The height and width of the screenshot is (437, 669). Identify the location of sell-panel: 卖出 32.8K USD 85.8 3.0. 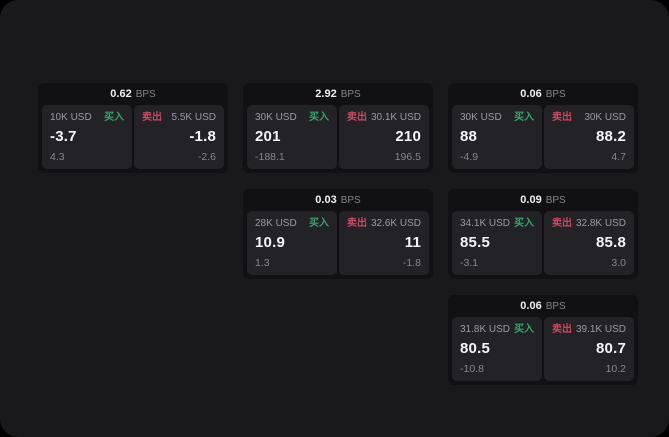
(589, 243).